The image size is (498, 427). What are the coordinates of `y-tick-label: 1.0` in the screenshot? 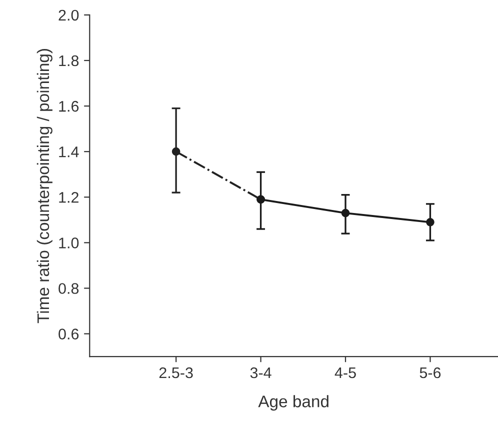 It's located at (69, 243).